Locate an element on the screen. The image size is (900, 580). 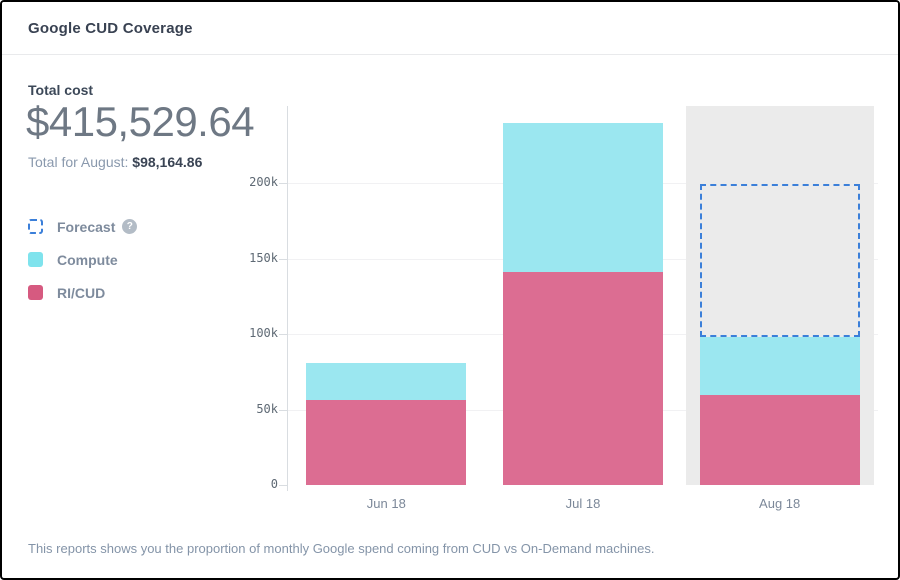
y-axis-tick-100k is located at coordinates (283, 334).